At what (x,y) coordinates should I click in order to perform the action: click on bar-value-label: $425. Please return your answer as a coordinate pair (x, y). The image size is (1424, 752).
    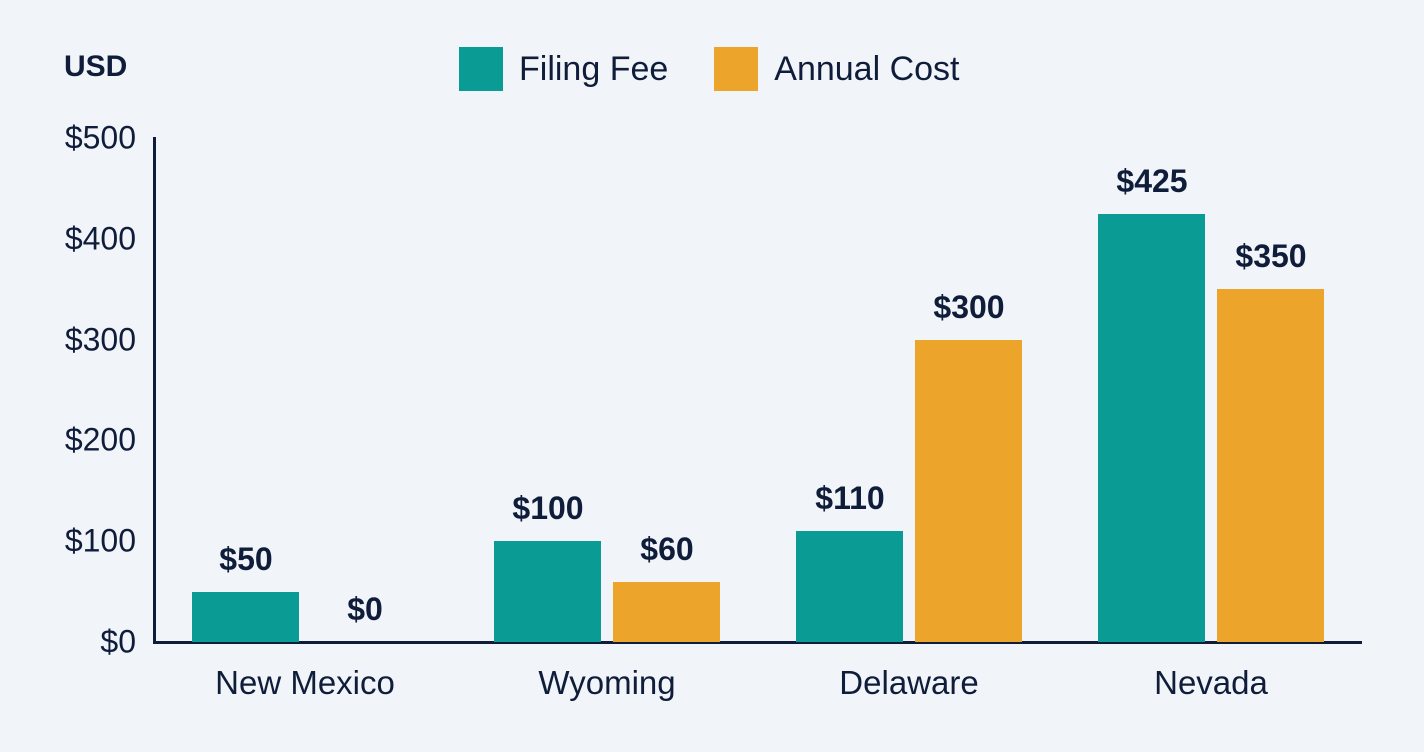
    Looking at the image, I should click on (1152, 180).